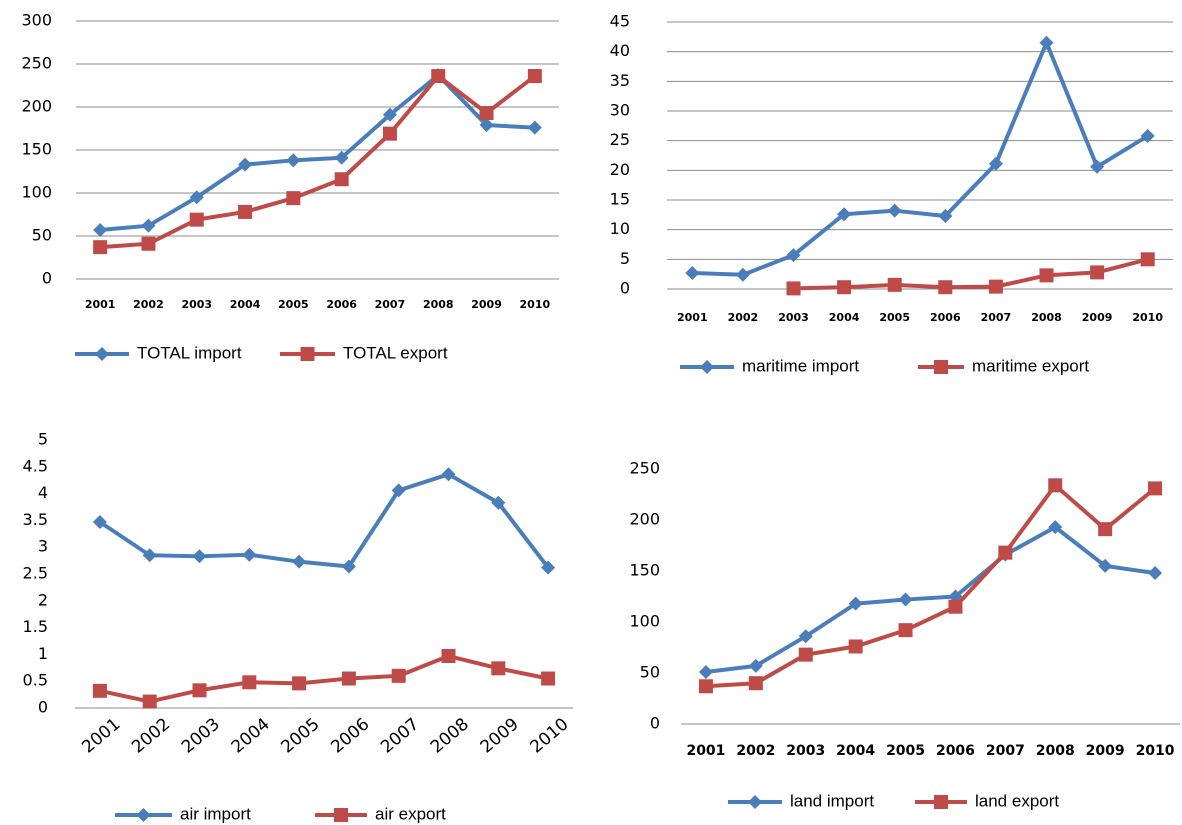  Describe the element at coordinates (620, 169) in the screenshot. I see `y-tick-label: 20` at that location.